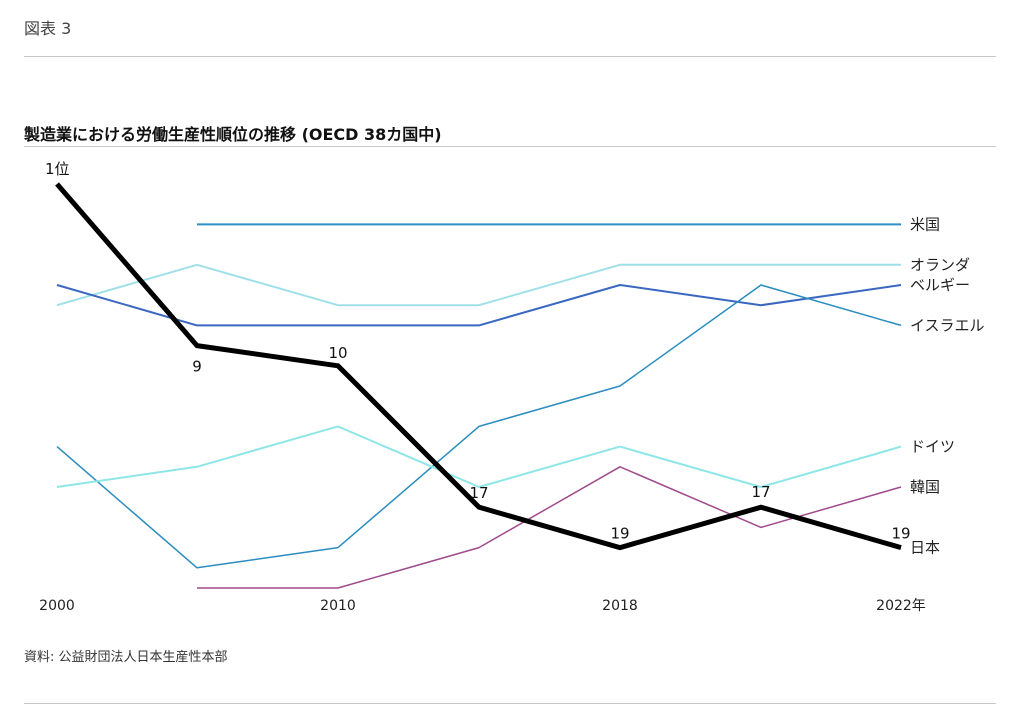 The image size is (1024, 725). I want to click on series-label-4: ドイツ, so click(932, 447).